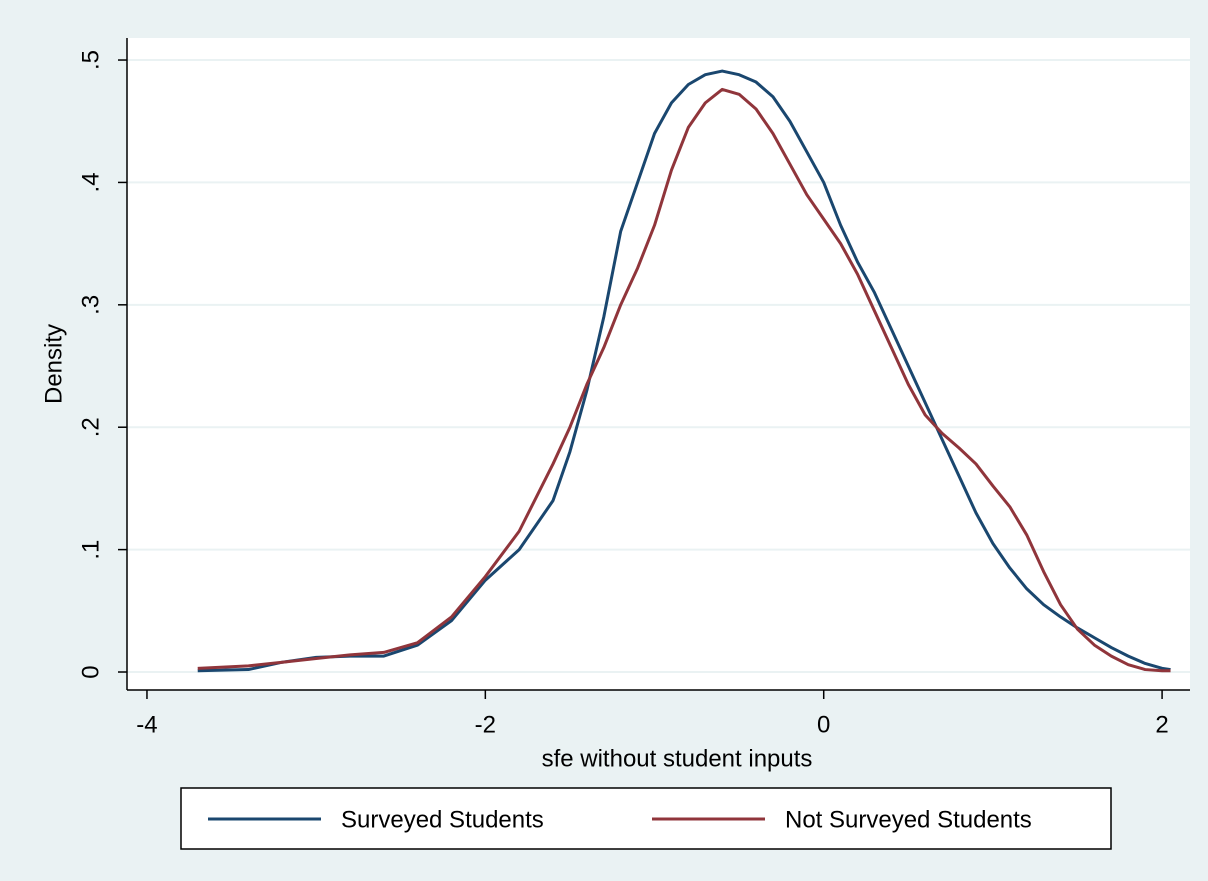 The height and width of the screenshot is (881, 1208). Describe the element at coordinates (90, 671) in the screenshot. I see `y-tick-label: 0` at that location.